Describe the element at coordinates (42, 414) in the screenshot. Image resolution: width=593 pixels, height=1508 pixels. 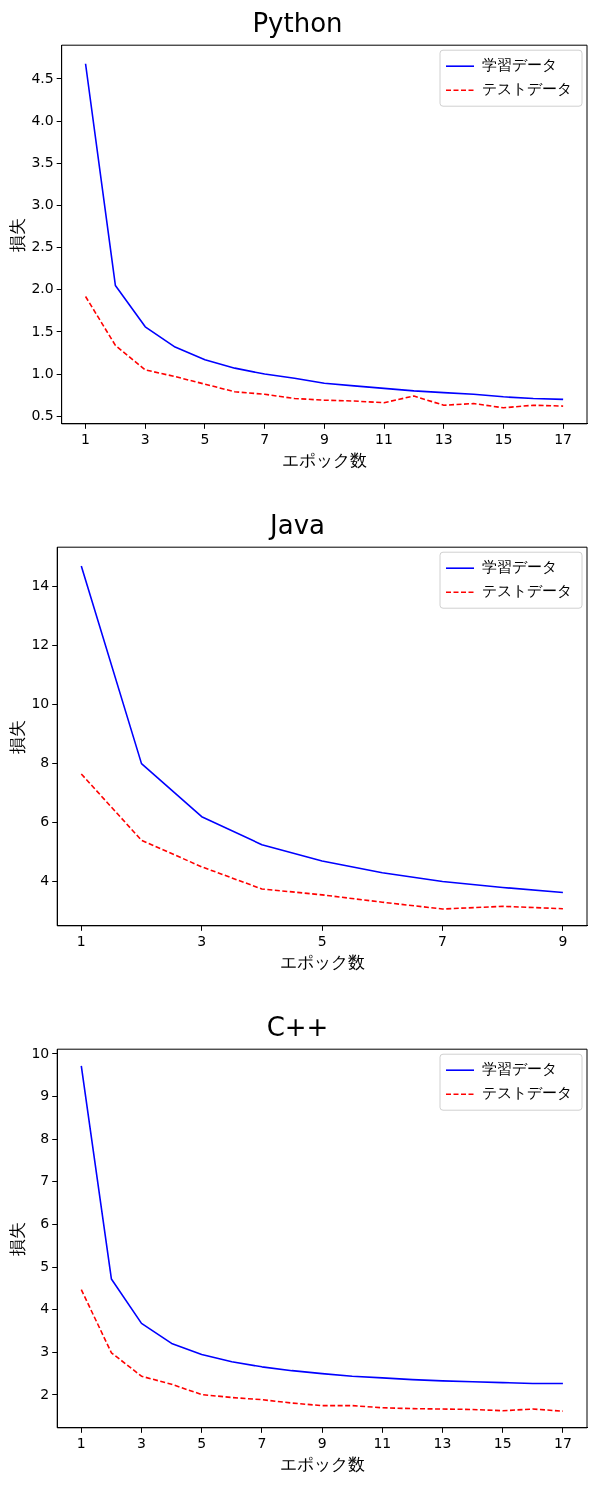
I see `y-tick-label: 0.5` at that location.